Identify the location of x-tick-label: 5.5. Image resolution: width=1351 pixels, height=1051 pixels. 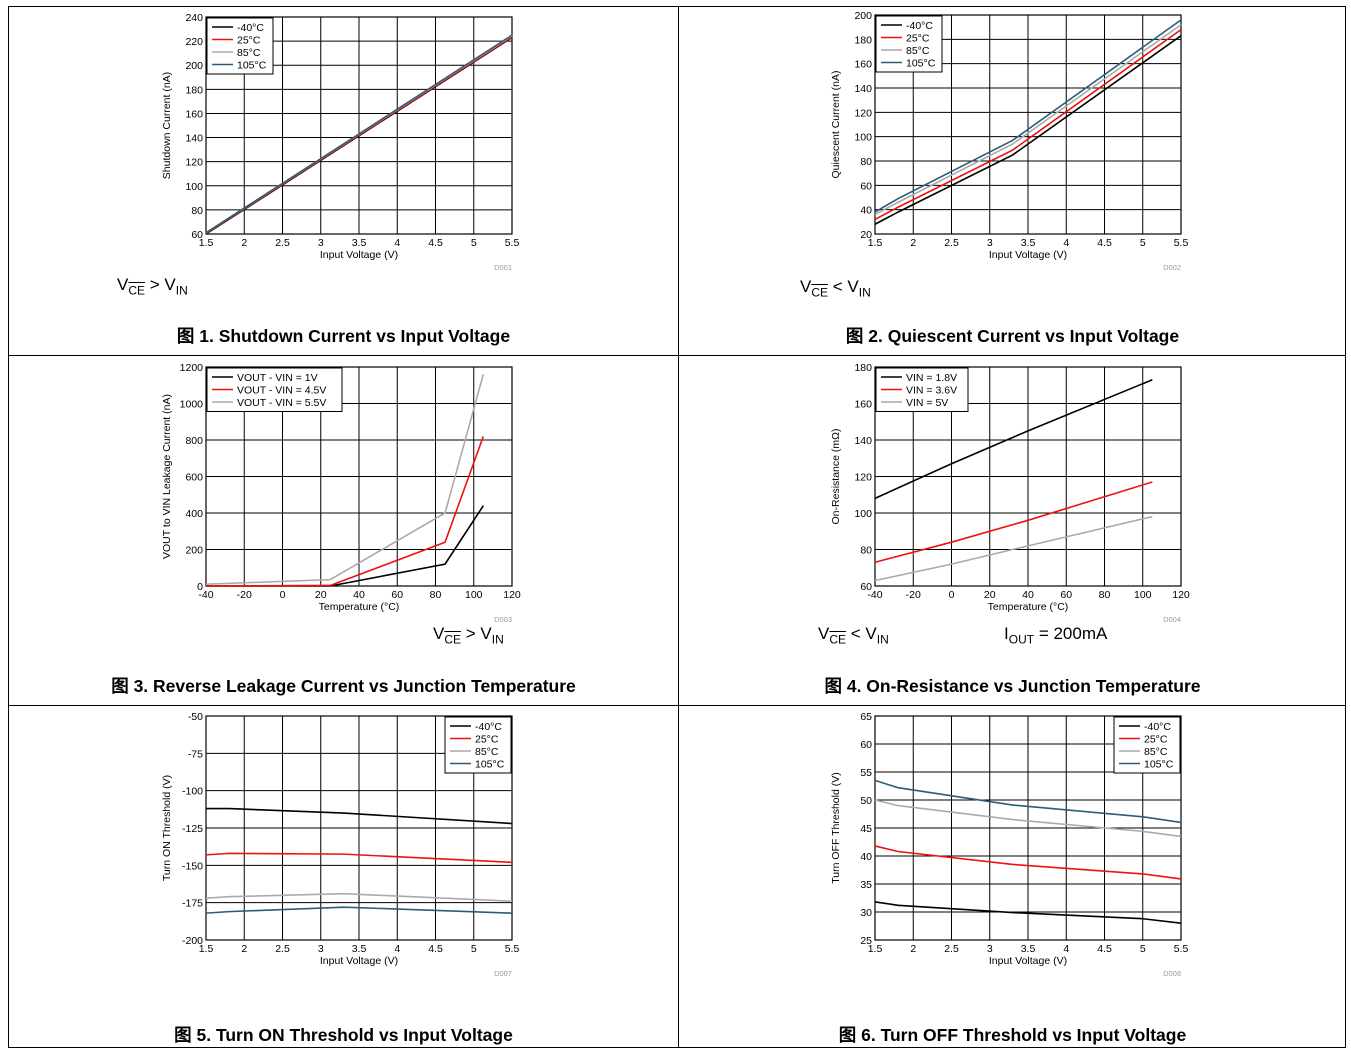
(512, 949).